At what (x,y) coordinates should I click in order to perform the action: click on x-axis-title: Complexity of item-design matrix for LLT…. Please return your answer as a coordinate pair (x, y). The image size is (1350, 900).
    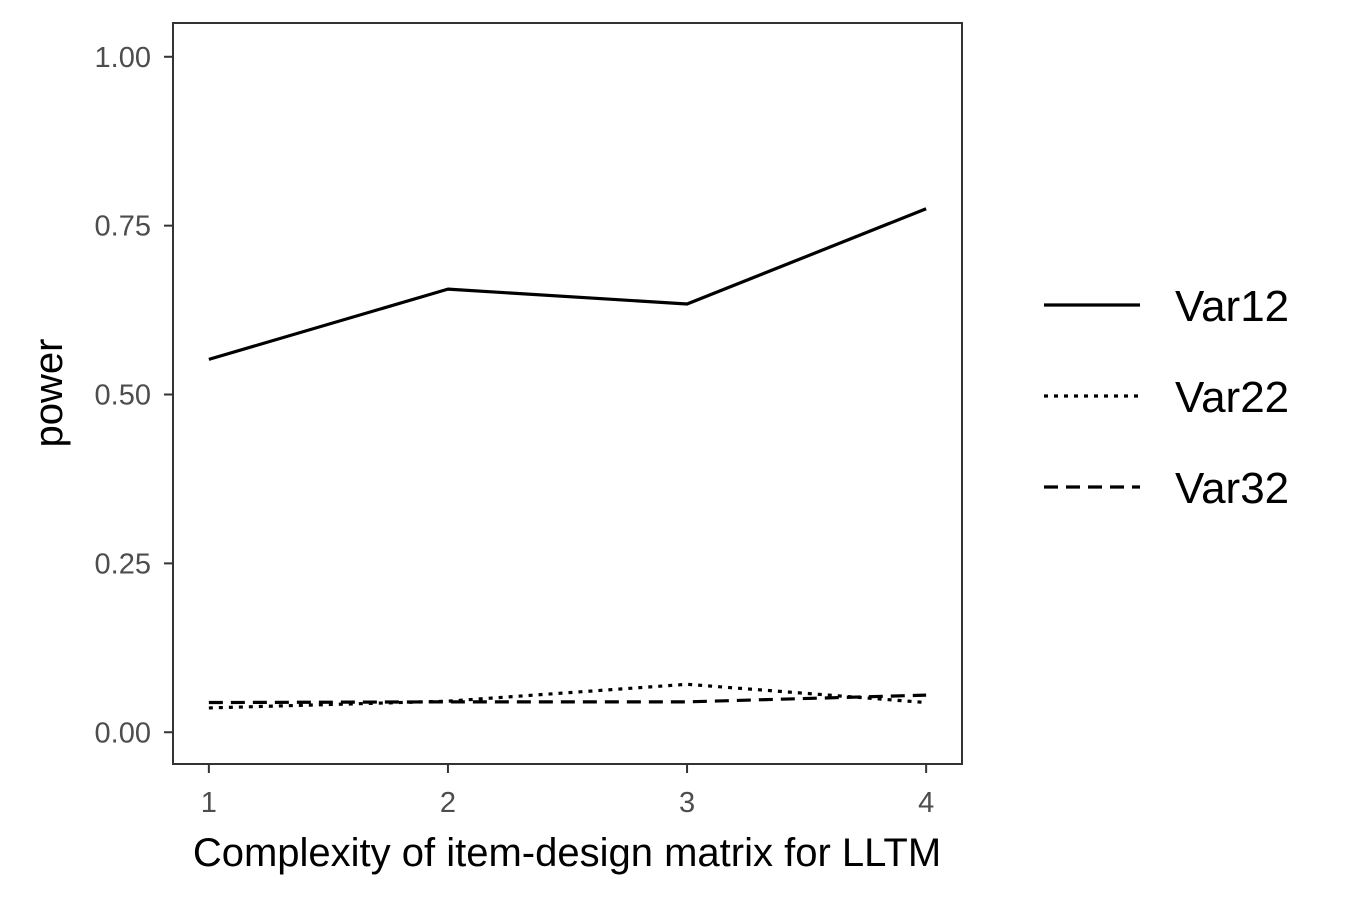
    Looking at the image, I should click on (567, 853).